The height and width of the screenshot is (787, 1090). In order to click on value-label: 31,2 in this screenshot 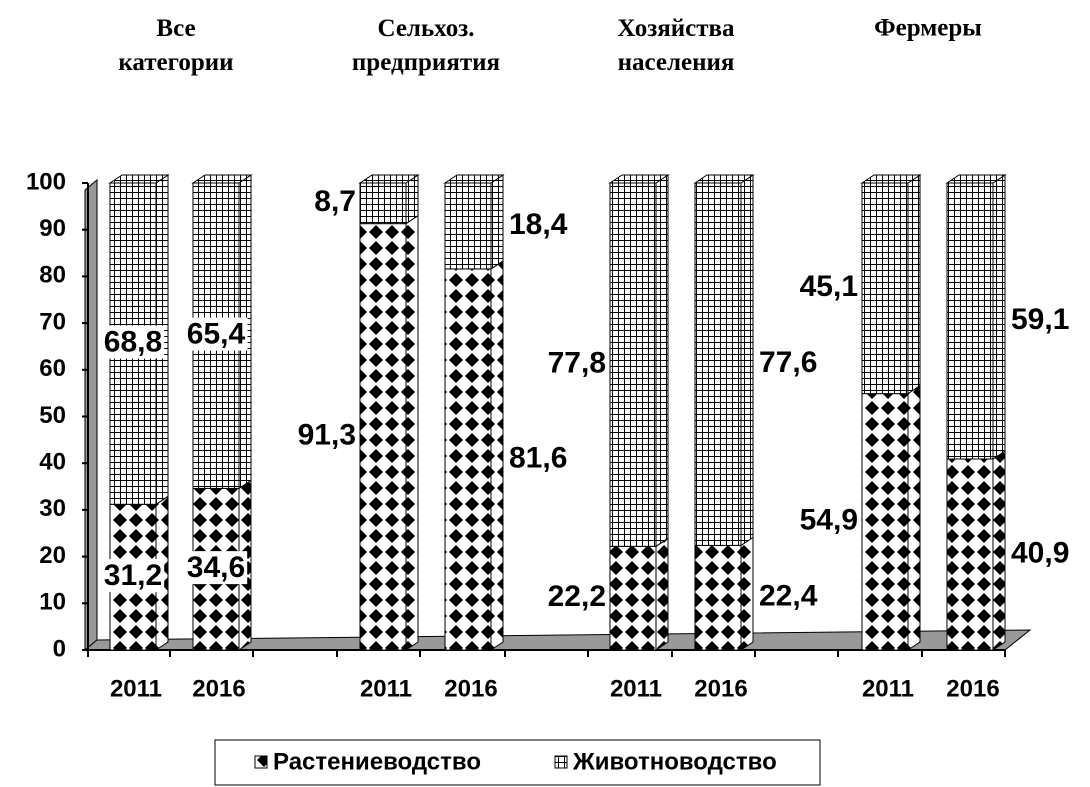, I will do `click(133, 575)`.